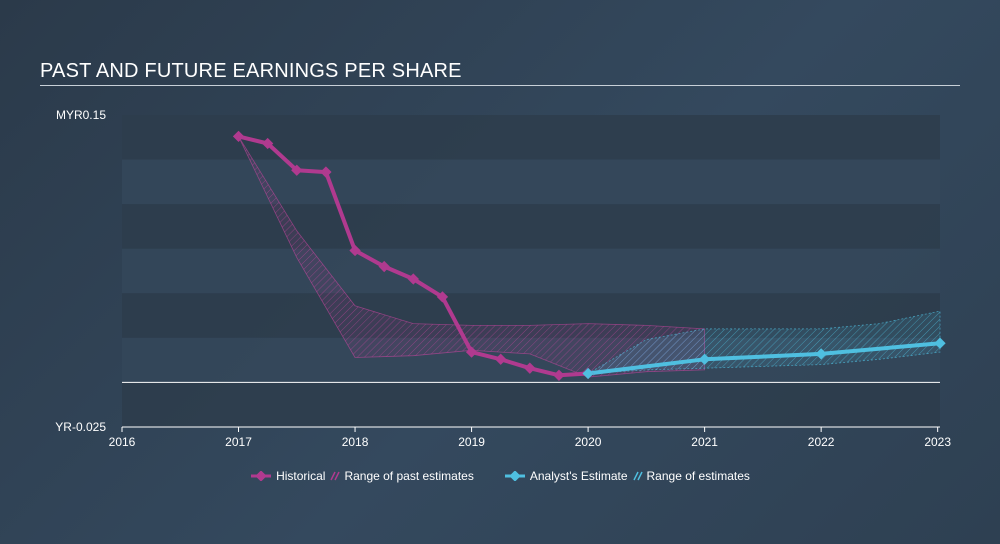  What do you see at coordinates (500, 85) in the screenshot?
I see `title-divider` at bounding box center [500, 85].